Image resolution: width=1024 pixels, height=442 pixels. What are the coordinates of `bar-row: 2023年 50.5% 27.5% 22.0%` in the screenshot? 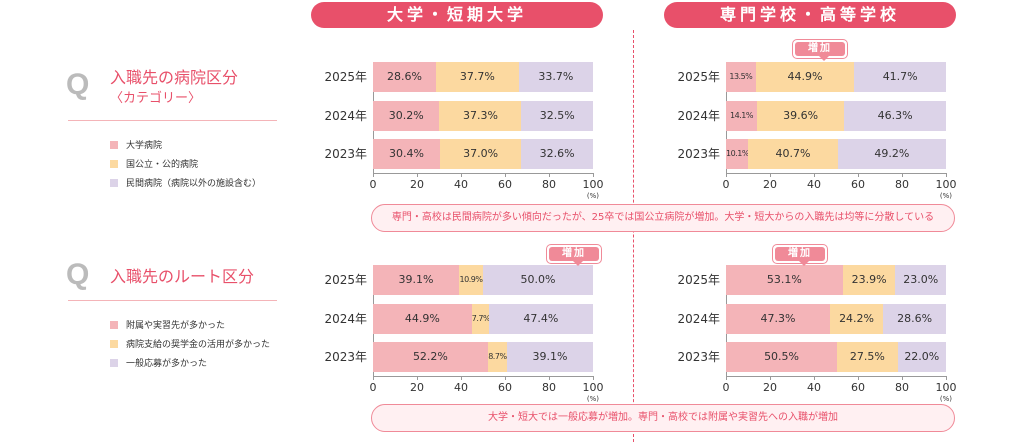 It's located at (811, 357).